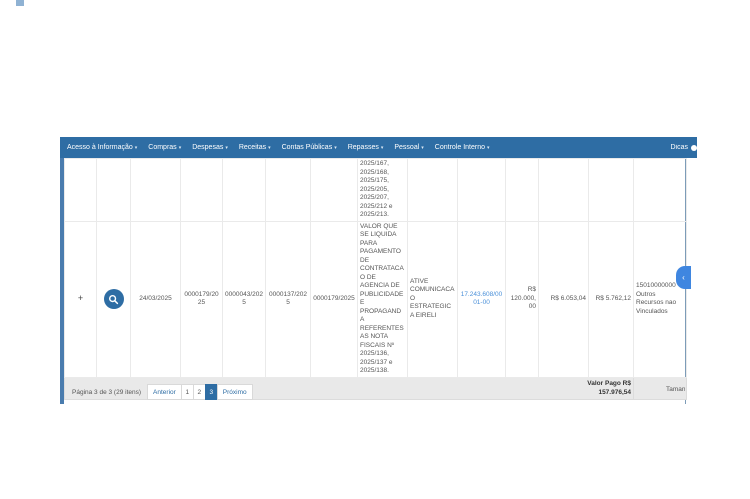 This screenshot has height=499, width=750. I want to click on pagination-buttons: Anterior 1 2 3 Próximo, so click(200, 392).